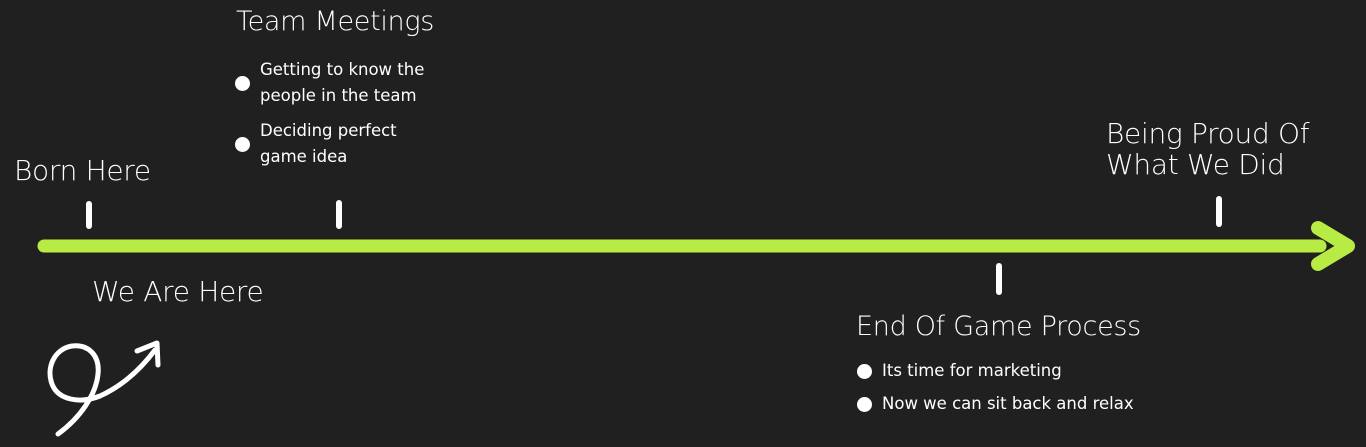 This screenshot has height=447, width=1366. What do you see at coordinates (89, 215) in the screenshot?
I see `tick-born-here` at bounding box center [89, 215].